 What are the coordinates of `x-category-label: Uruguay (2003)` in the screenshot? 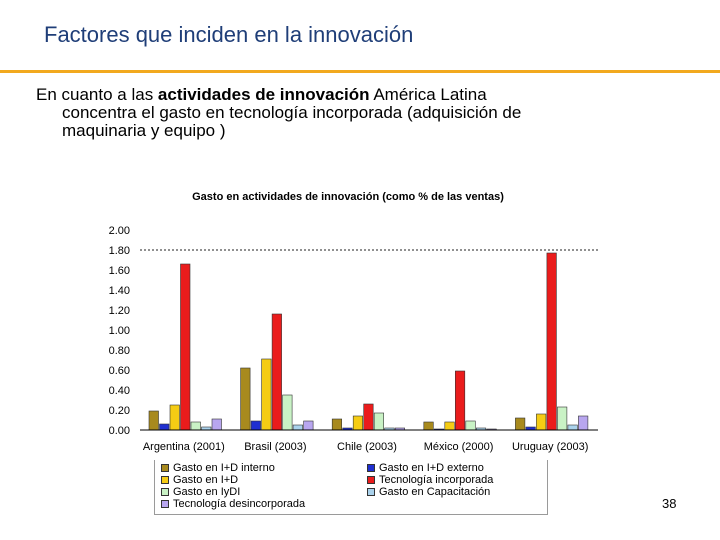 It's located at (550, 447).